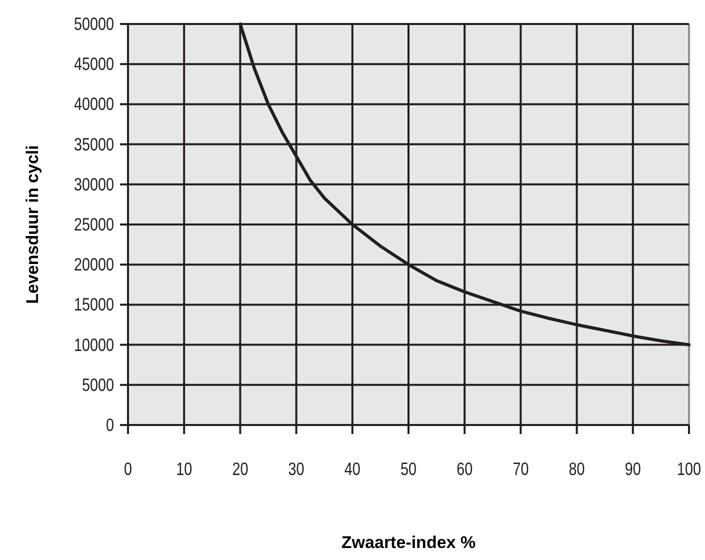 The image size is (705, 560). What do you see at coordinates (520, 470) in the screenshot?
I see `x-tick-label: 70` at bounding box center [520, 470].